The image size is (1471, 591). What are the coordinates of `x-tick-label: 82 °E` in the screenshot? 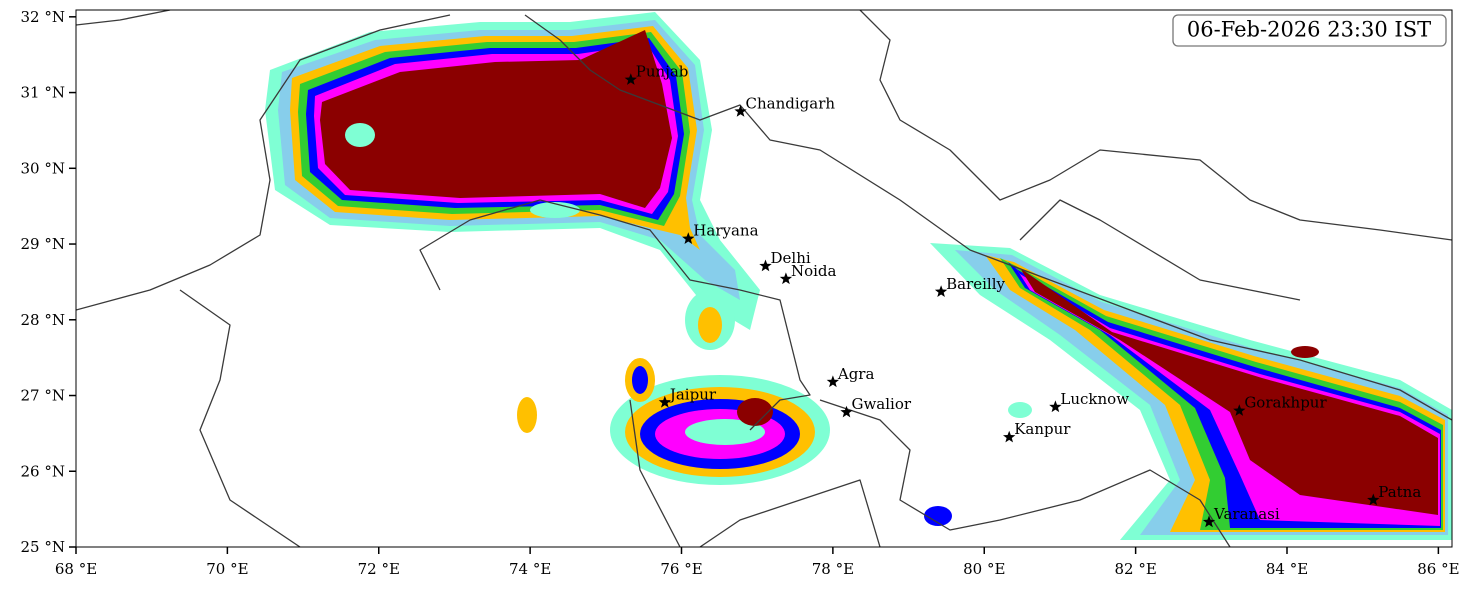 It's located at (1135, 569).